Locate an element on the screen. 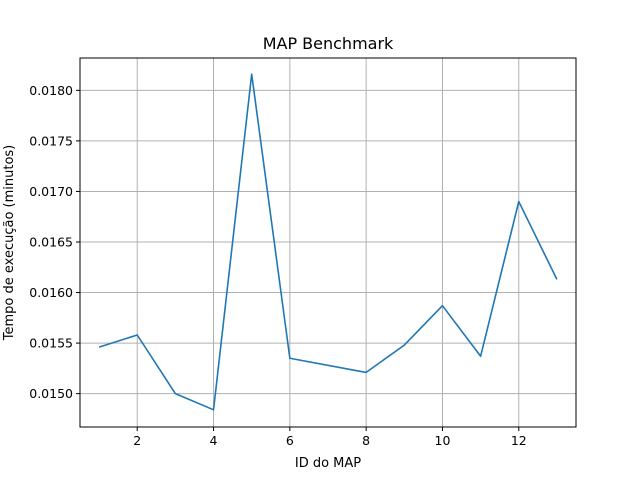 This screenshot has height=480, width=640. y-tick-label: 0.0170 is located at coordinates (51, 191).